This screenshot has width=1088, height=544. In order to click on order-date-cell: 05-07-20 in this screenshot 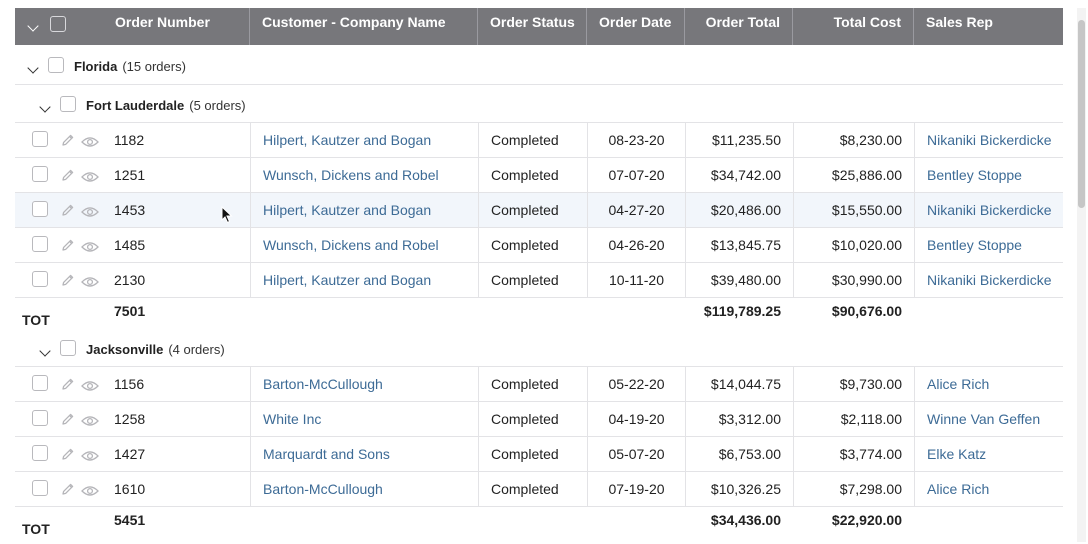, I will do `click(636, 454)`.